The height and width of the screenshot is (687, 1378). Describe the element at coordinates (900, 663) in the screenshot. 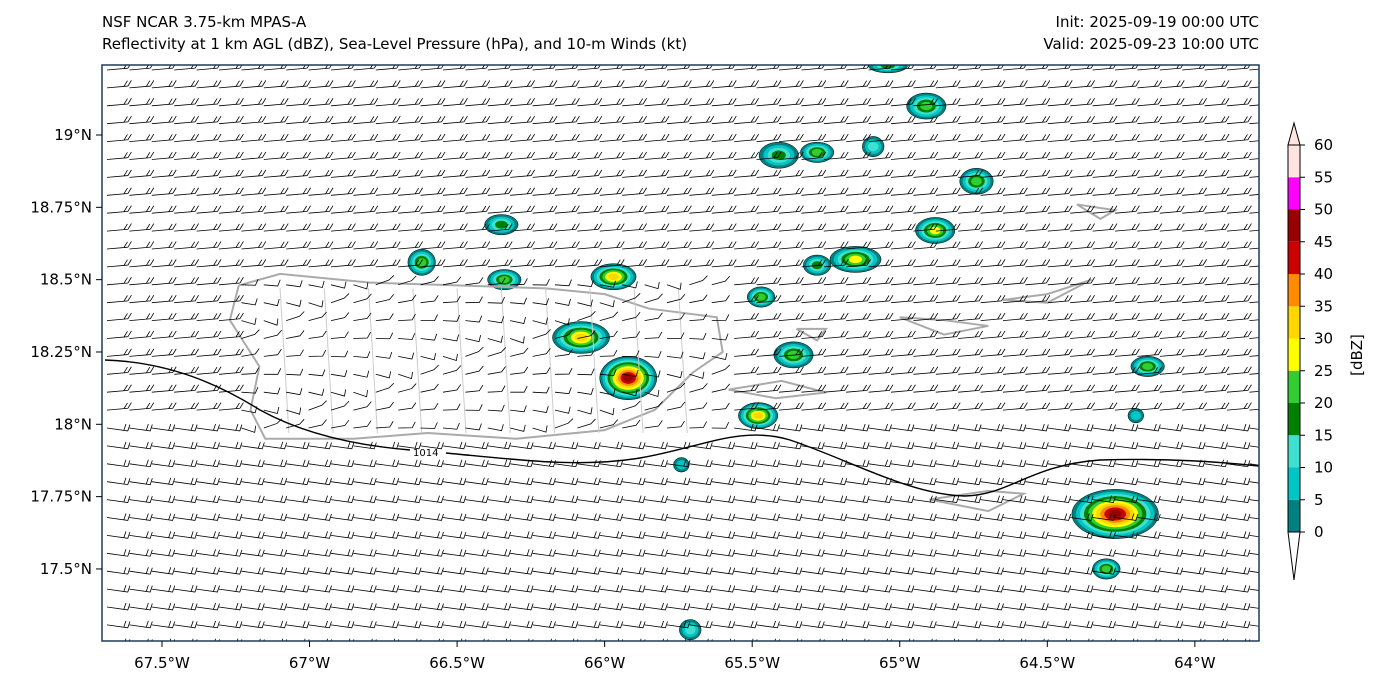

I see `x-tick-label: 65°W` at that location.